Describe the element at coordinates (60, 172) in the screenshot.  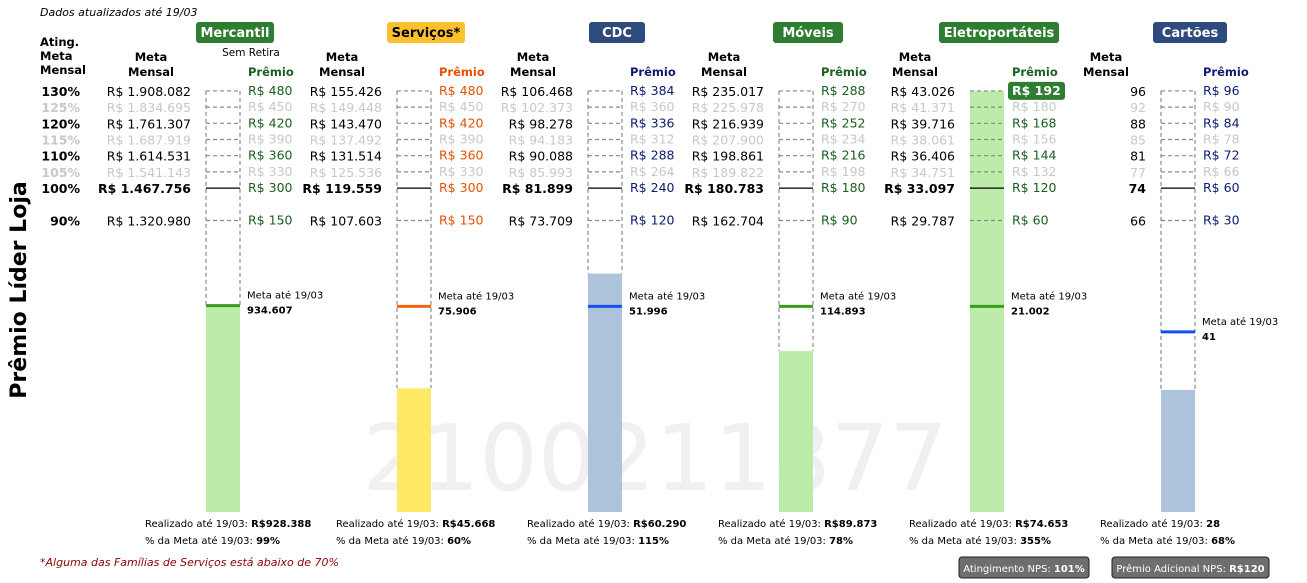
I see `ating-level-label: 105%` at that location.